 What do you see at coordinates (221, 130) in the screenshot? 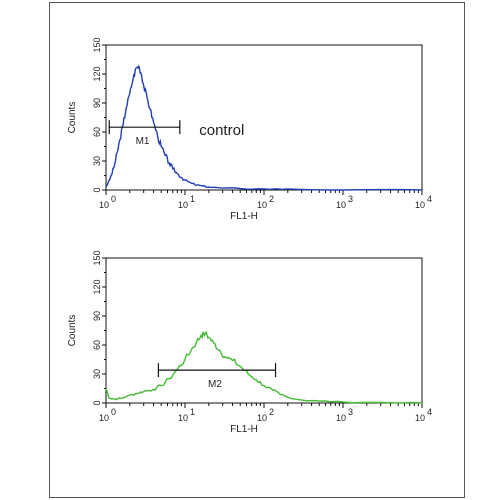
I see `control-annotation: control` at bounding box center [221, 130].